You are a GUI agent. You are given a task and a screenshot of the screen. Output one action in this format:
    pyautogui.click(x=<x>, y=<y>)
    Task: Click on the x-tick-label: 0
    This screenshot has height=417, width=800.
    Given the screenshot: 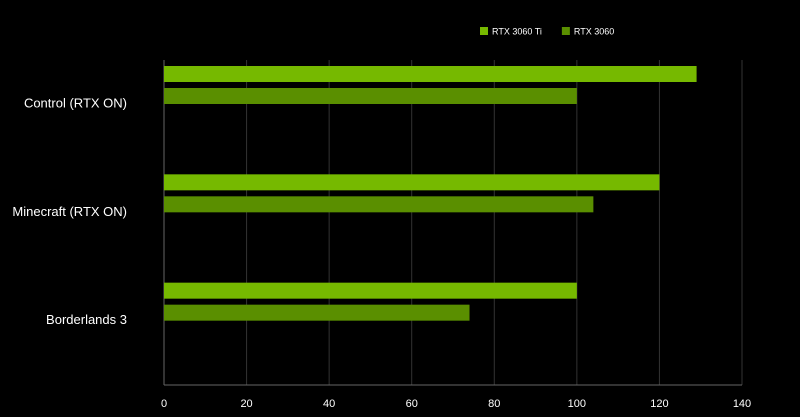 What is the action you would take?
    pyautogui.click(x=164, y=404)
    